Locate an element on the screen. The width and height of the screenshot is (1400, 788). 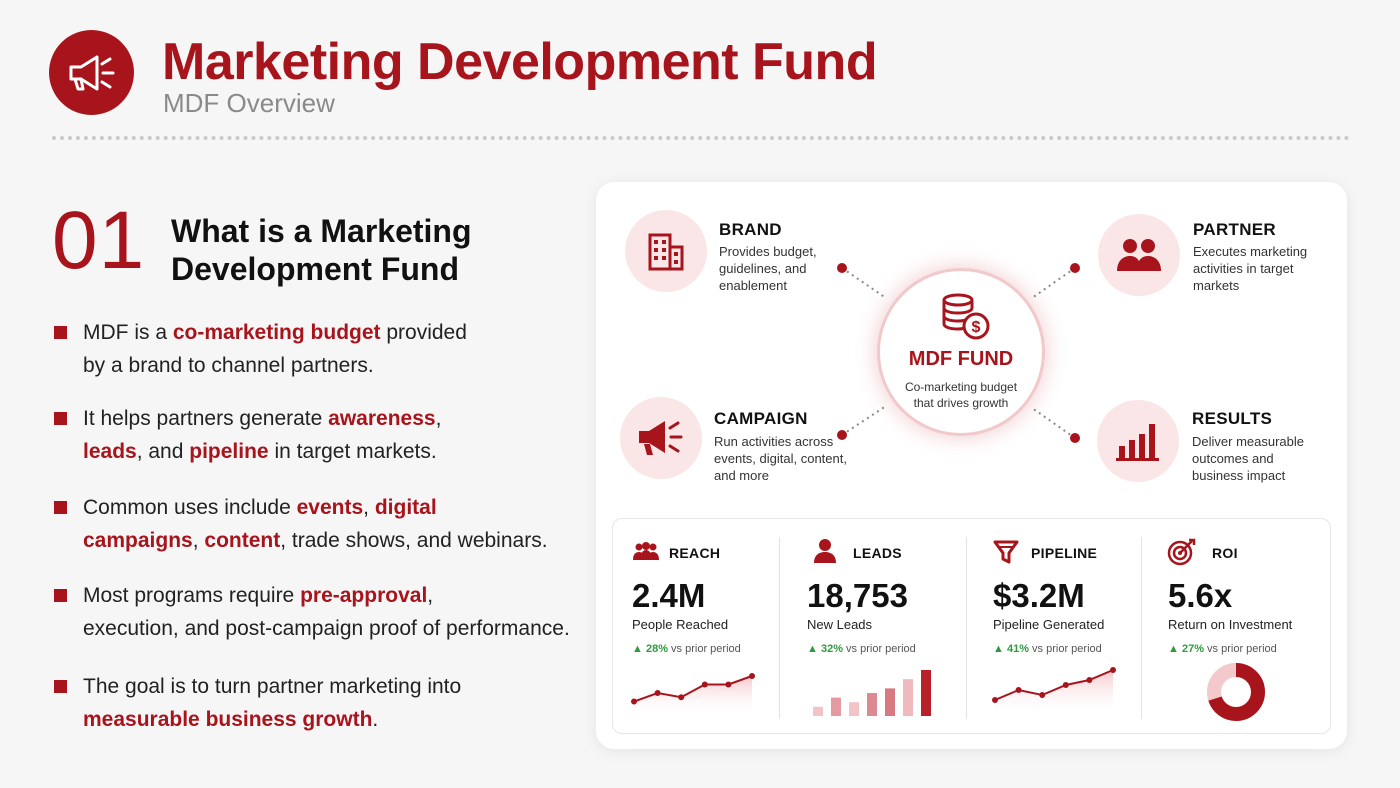
bullet-segment: , and is located at coordinates (163, 451).